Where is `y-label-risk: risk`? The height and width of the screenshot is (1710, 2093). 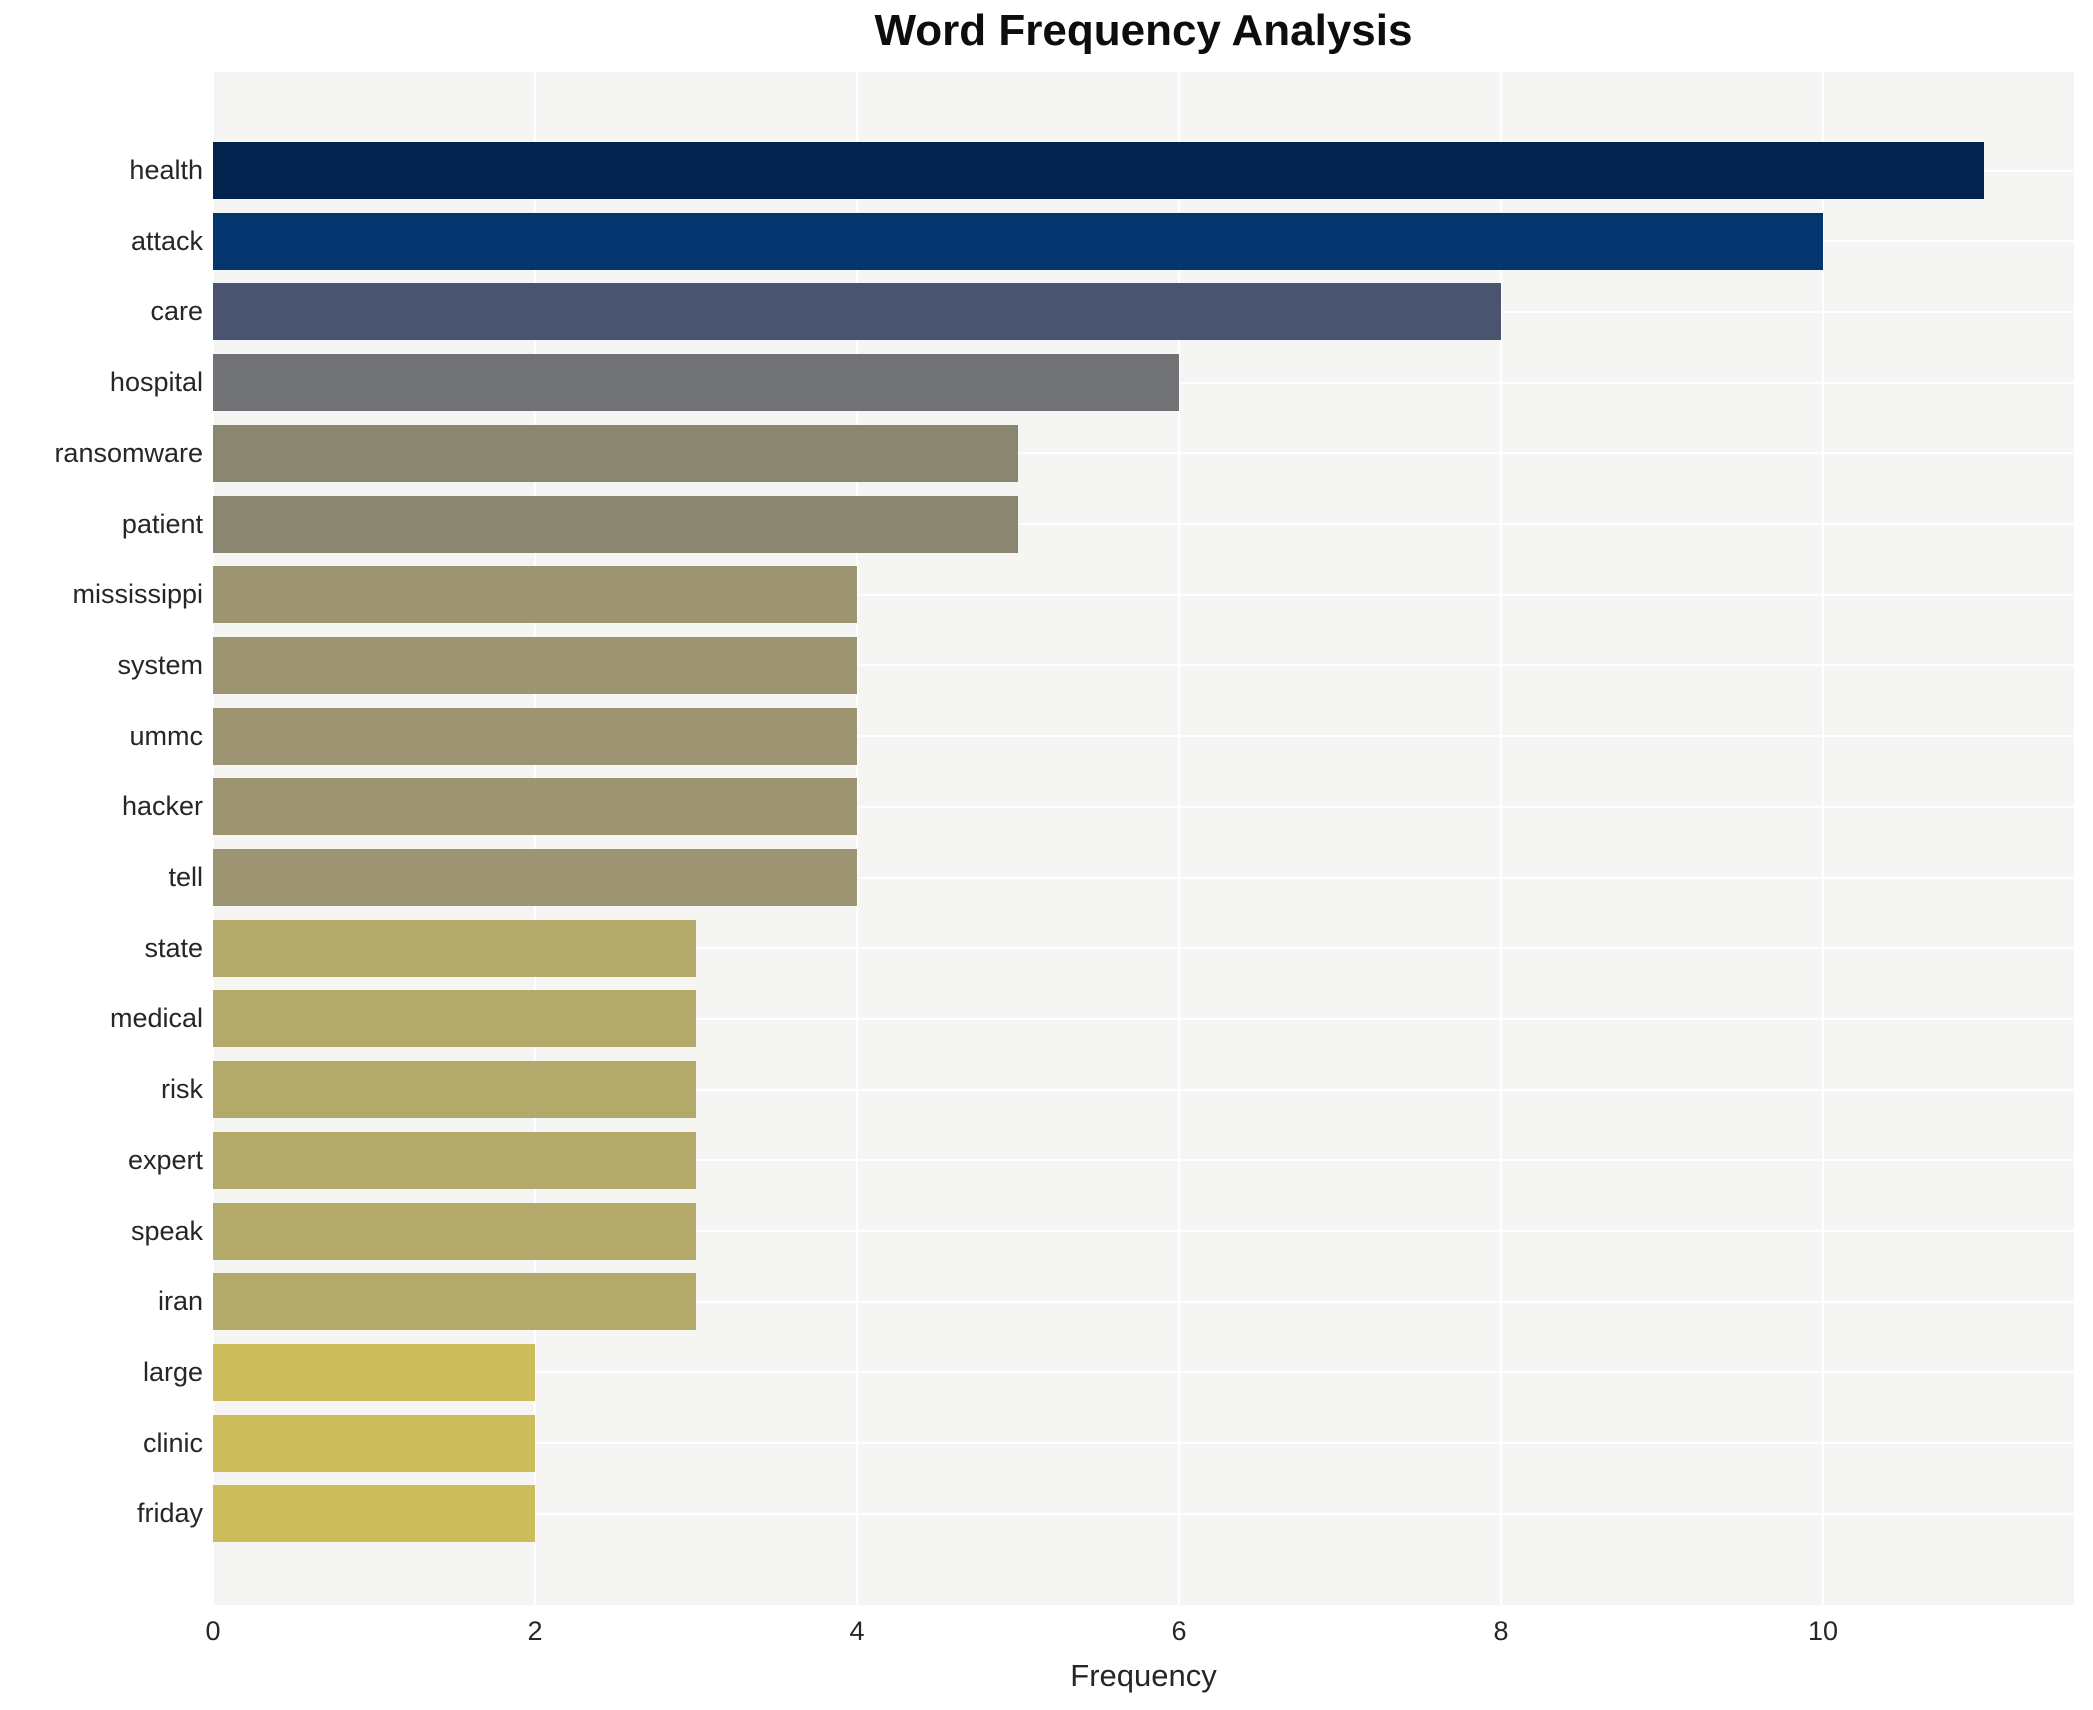
y-label-risk: risk is located at coordinates (182, 1089).